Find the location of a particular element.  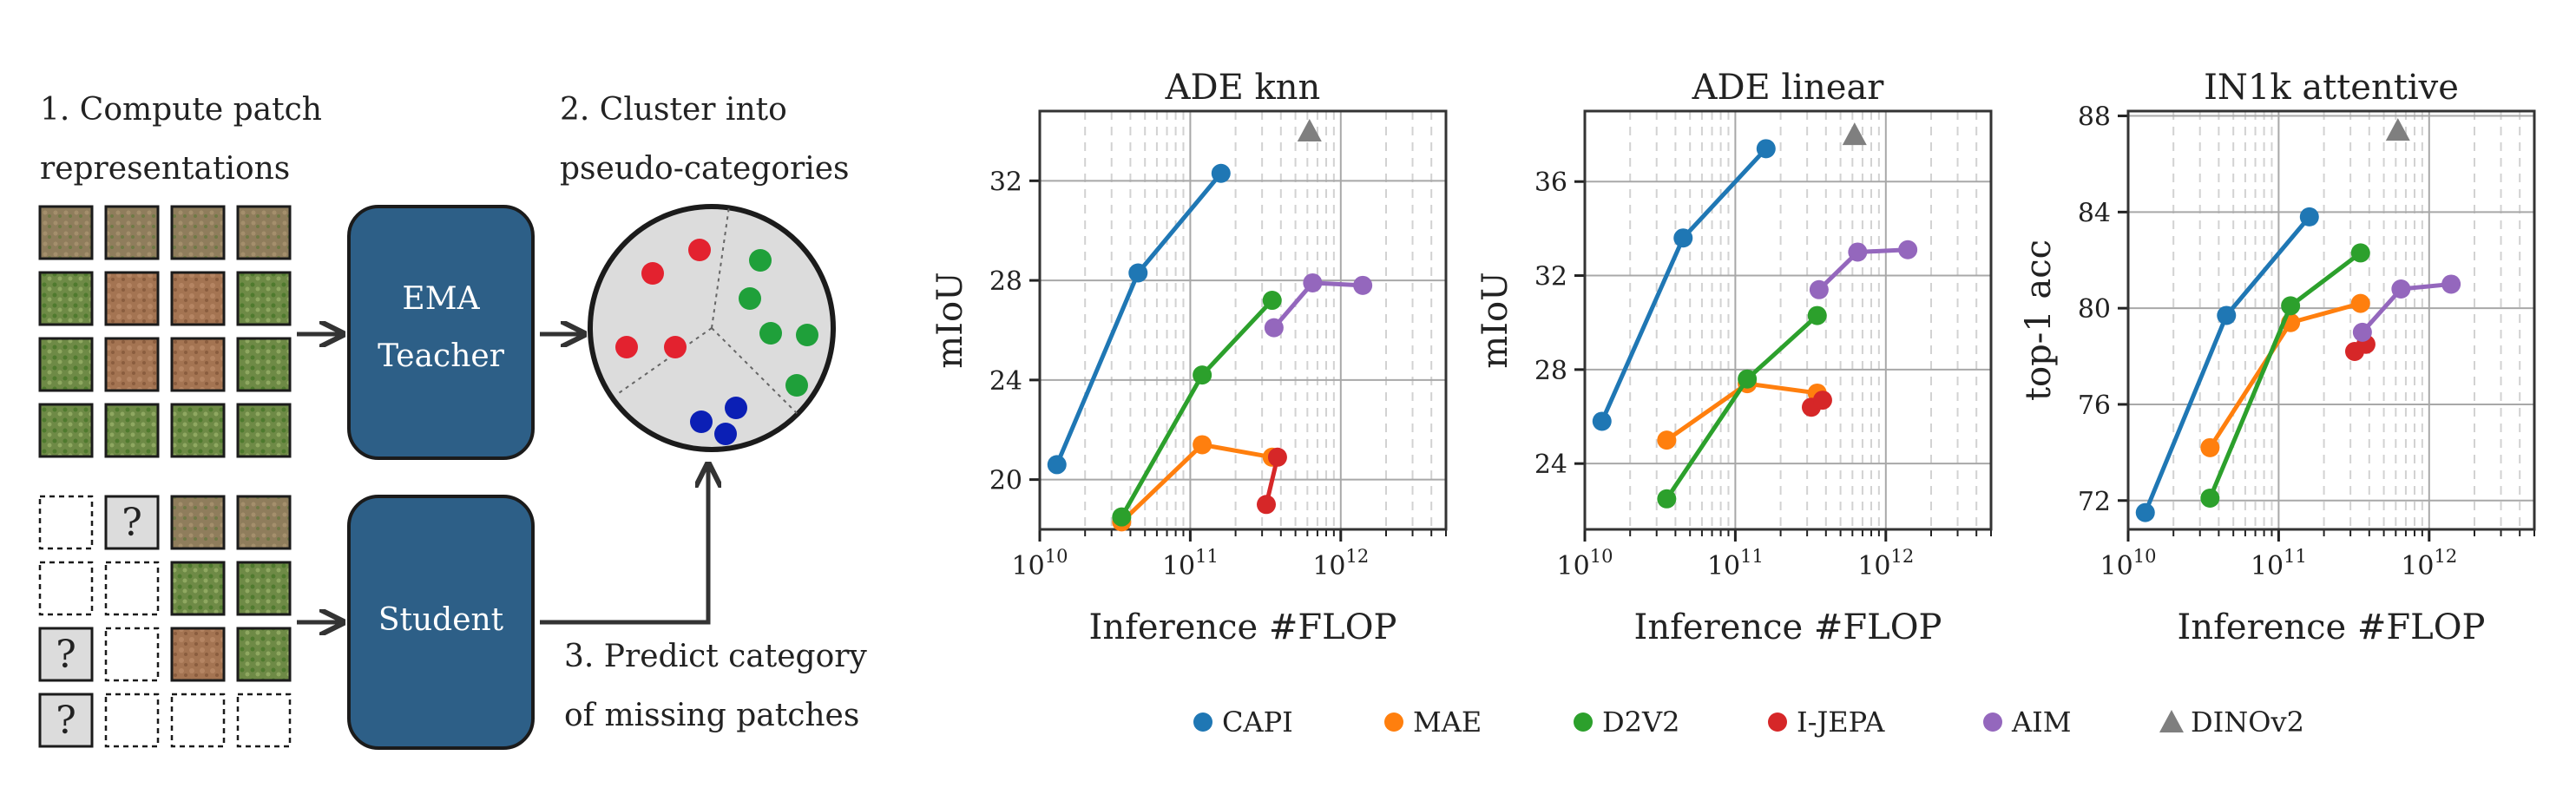

legend: CAPI MAE D2V2 I-JEPA AIM DINOv2 is located at coordinates (1748, 722).